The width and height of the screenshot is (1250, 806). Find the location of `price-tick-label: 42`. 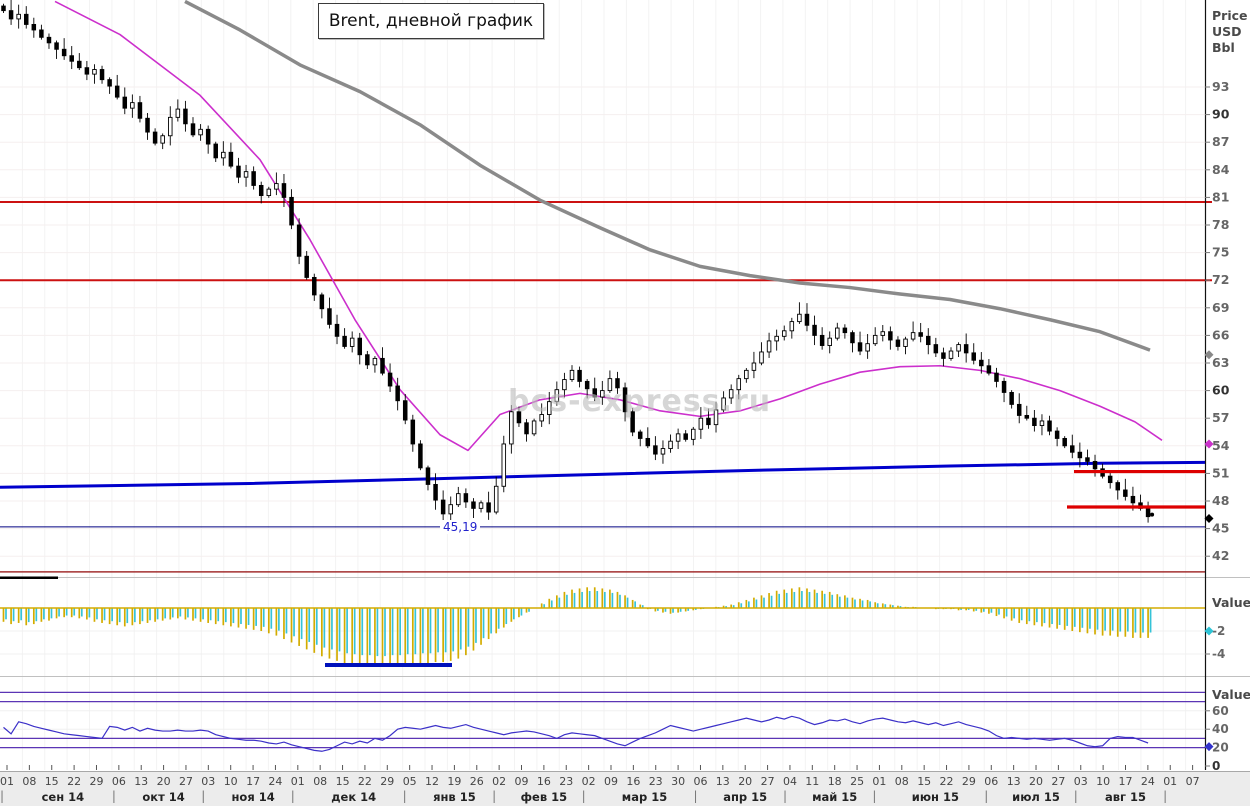

price-tick-label: 42 is located at coordinates (1220, 555).